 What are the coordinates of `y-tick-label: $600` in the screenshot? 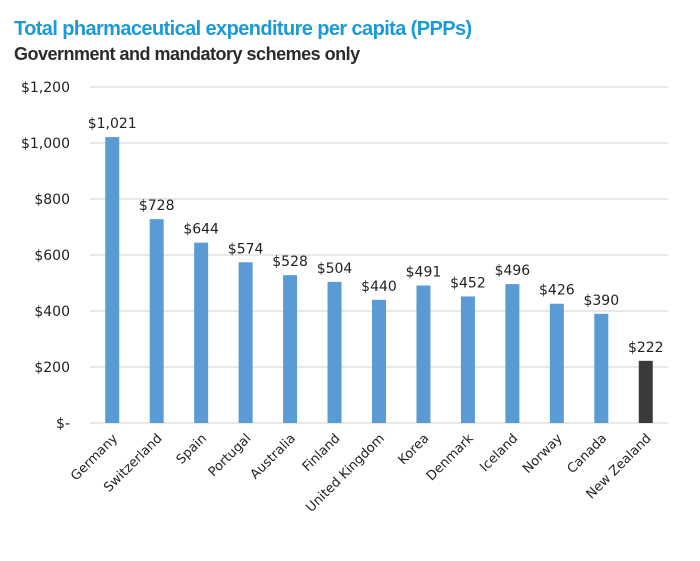 It's located at (52, 256).